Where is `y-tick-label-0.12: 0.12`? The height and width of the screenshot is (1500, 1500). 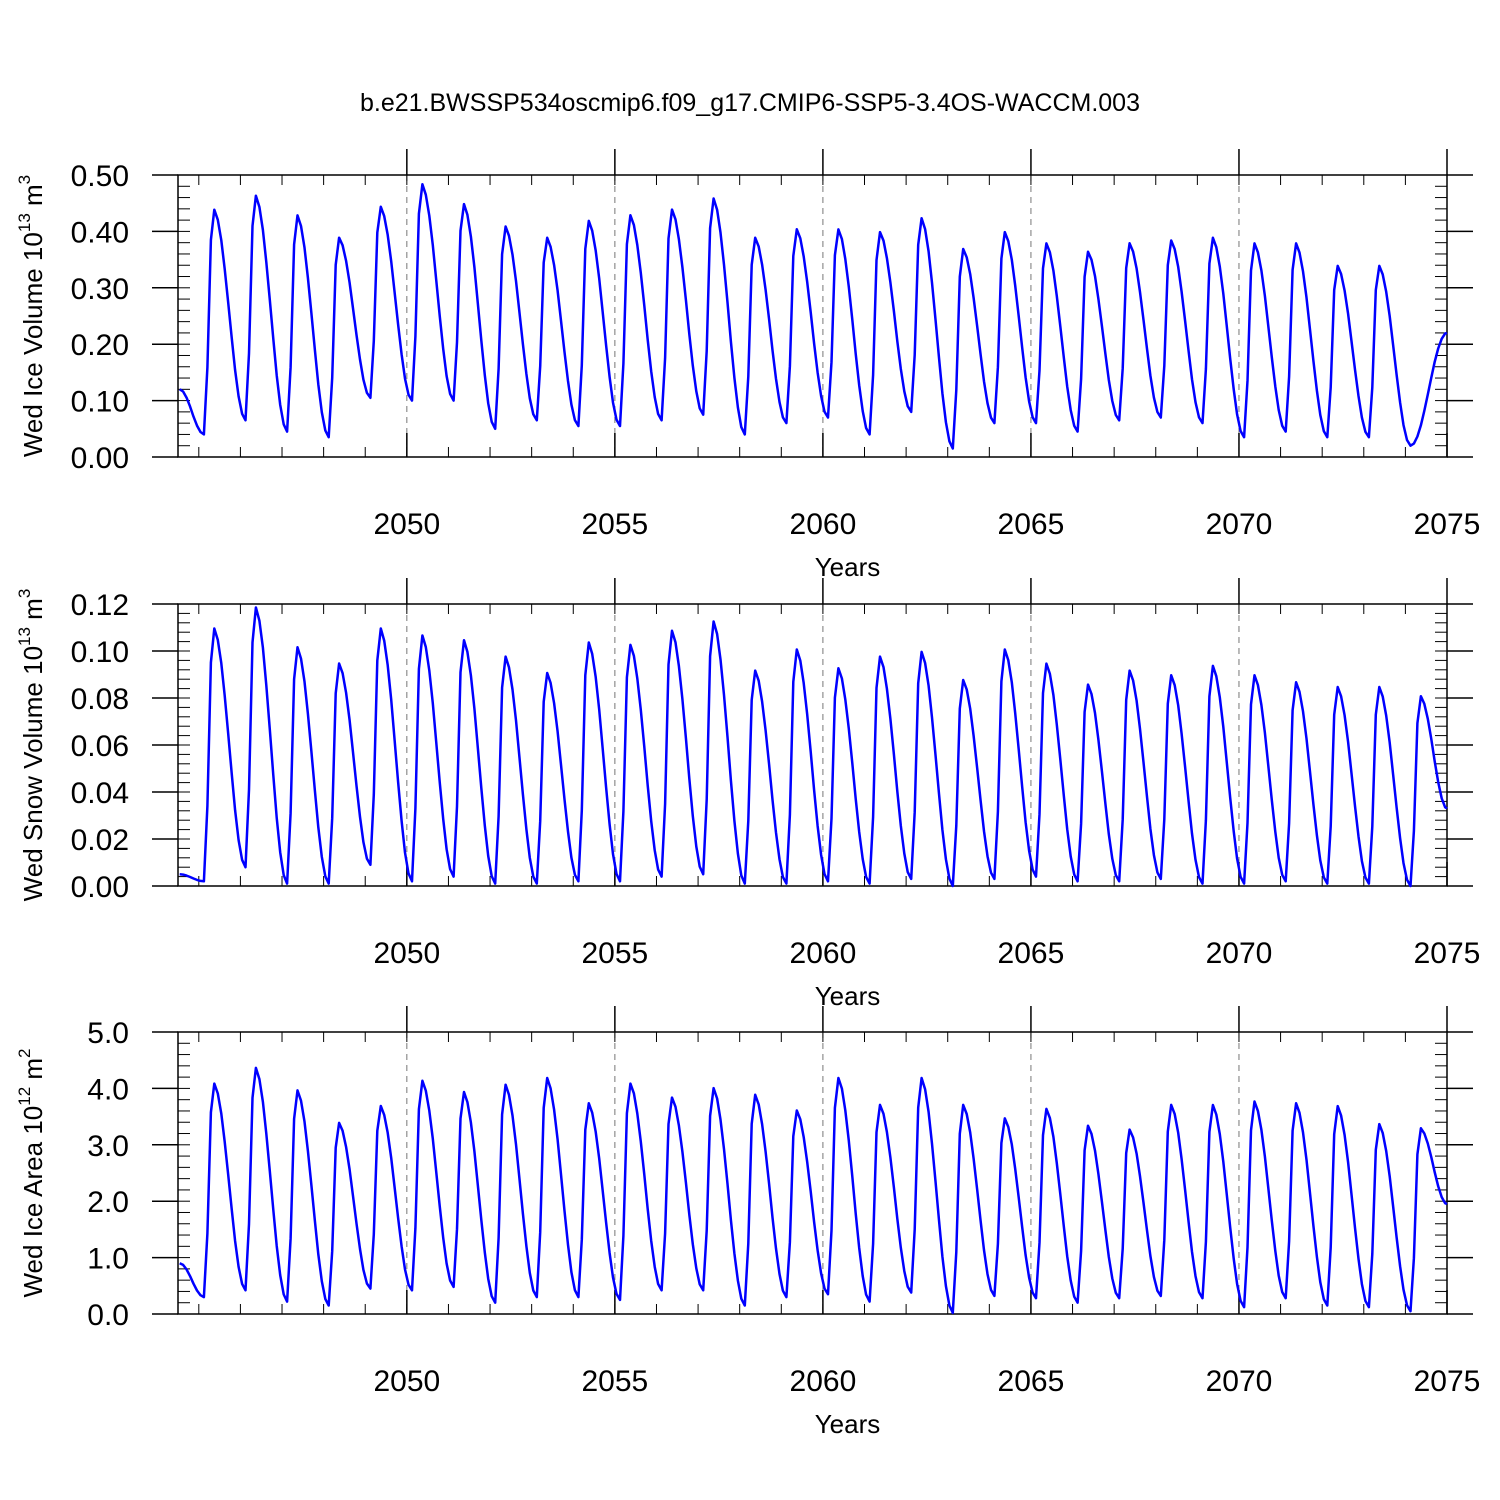
y-tick-label-0.12: 0.12 is located at coordinates (100, 605).